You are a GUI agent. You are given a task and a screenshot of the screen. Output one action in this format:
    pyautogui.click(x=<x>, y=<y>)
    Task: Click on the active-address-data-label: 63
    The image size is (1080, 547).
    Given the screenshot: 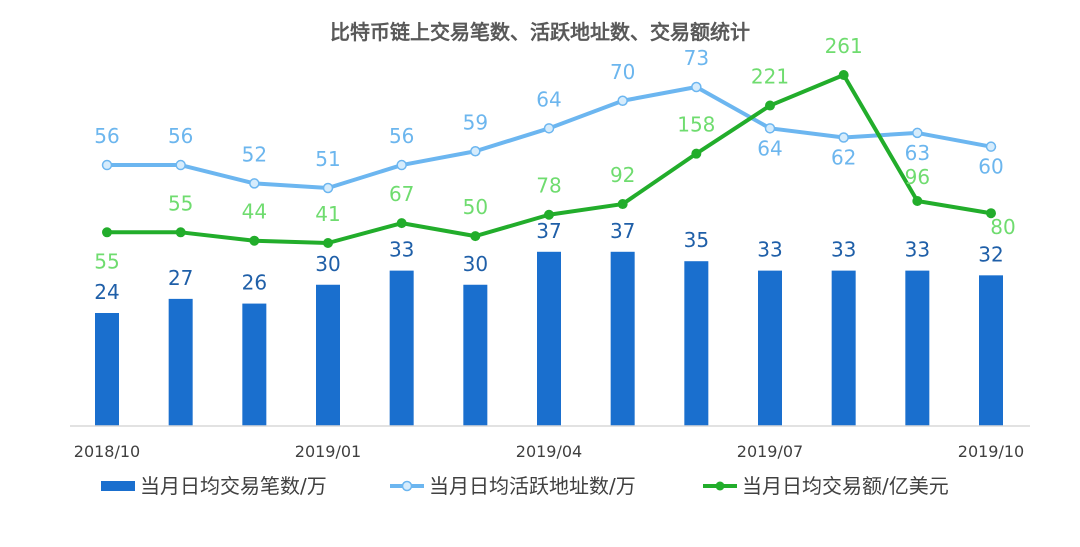 What is the action you would take?
    pyautogui.click(x=917, y=153)
    